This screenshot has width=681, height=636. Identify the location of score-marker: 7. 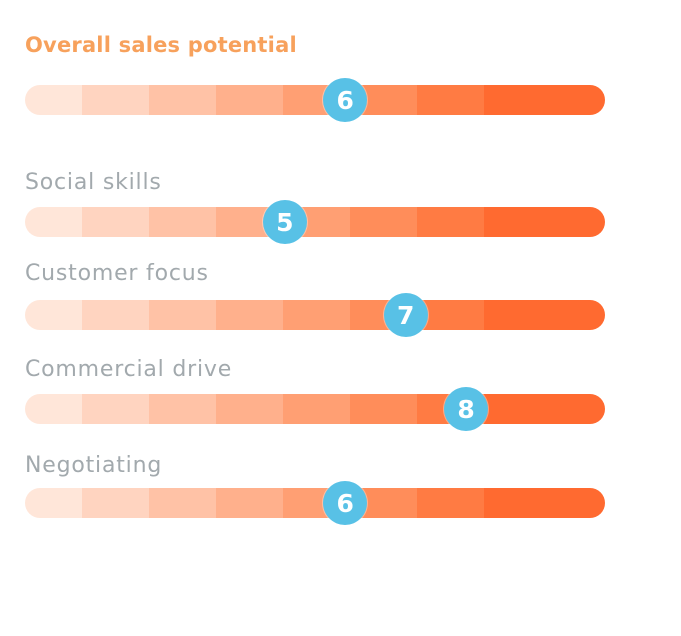
(405, 315).